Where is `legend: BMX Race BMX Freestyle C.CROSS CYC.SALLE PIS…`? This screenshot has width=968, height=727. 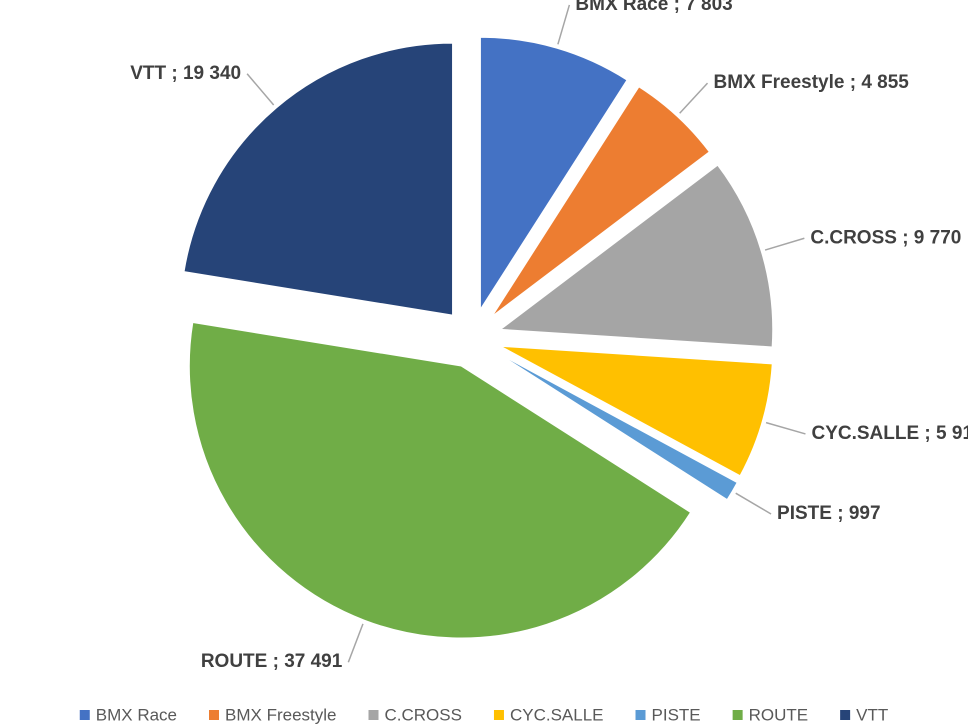 legend: BMX Race BMX Freestyle C.CROSS CYC.SALLE PIS… is located at coordinates (483, 714).